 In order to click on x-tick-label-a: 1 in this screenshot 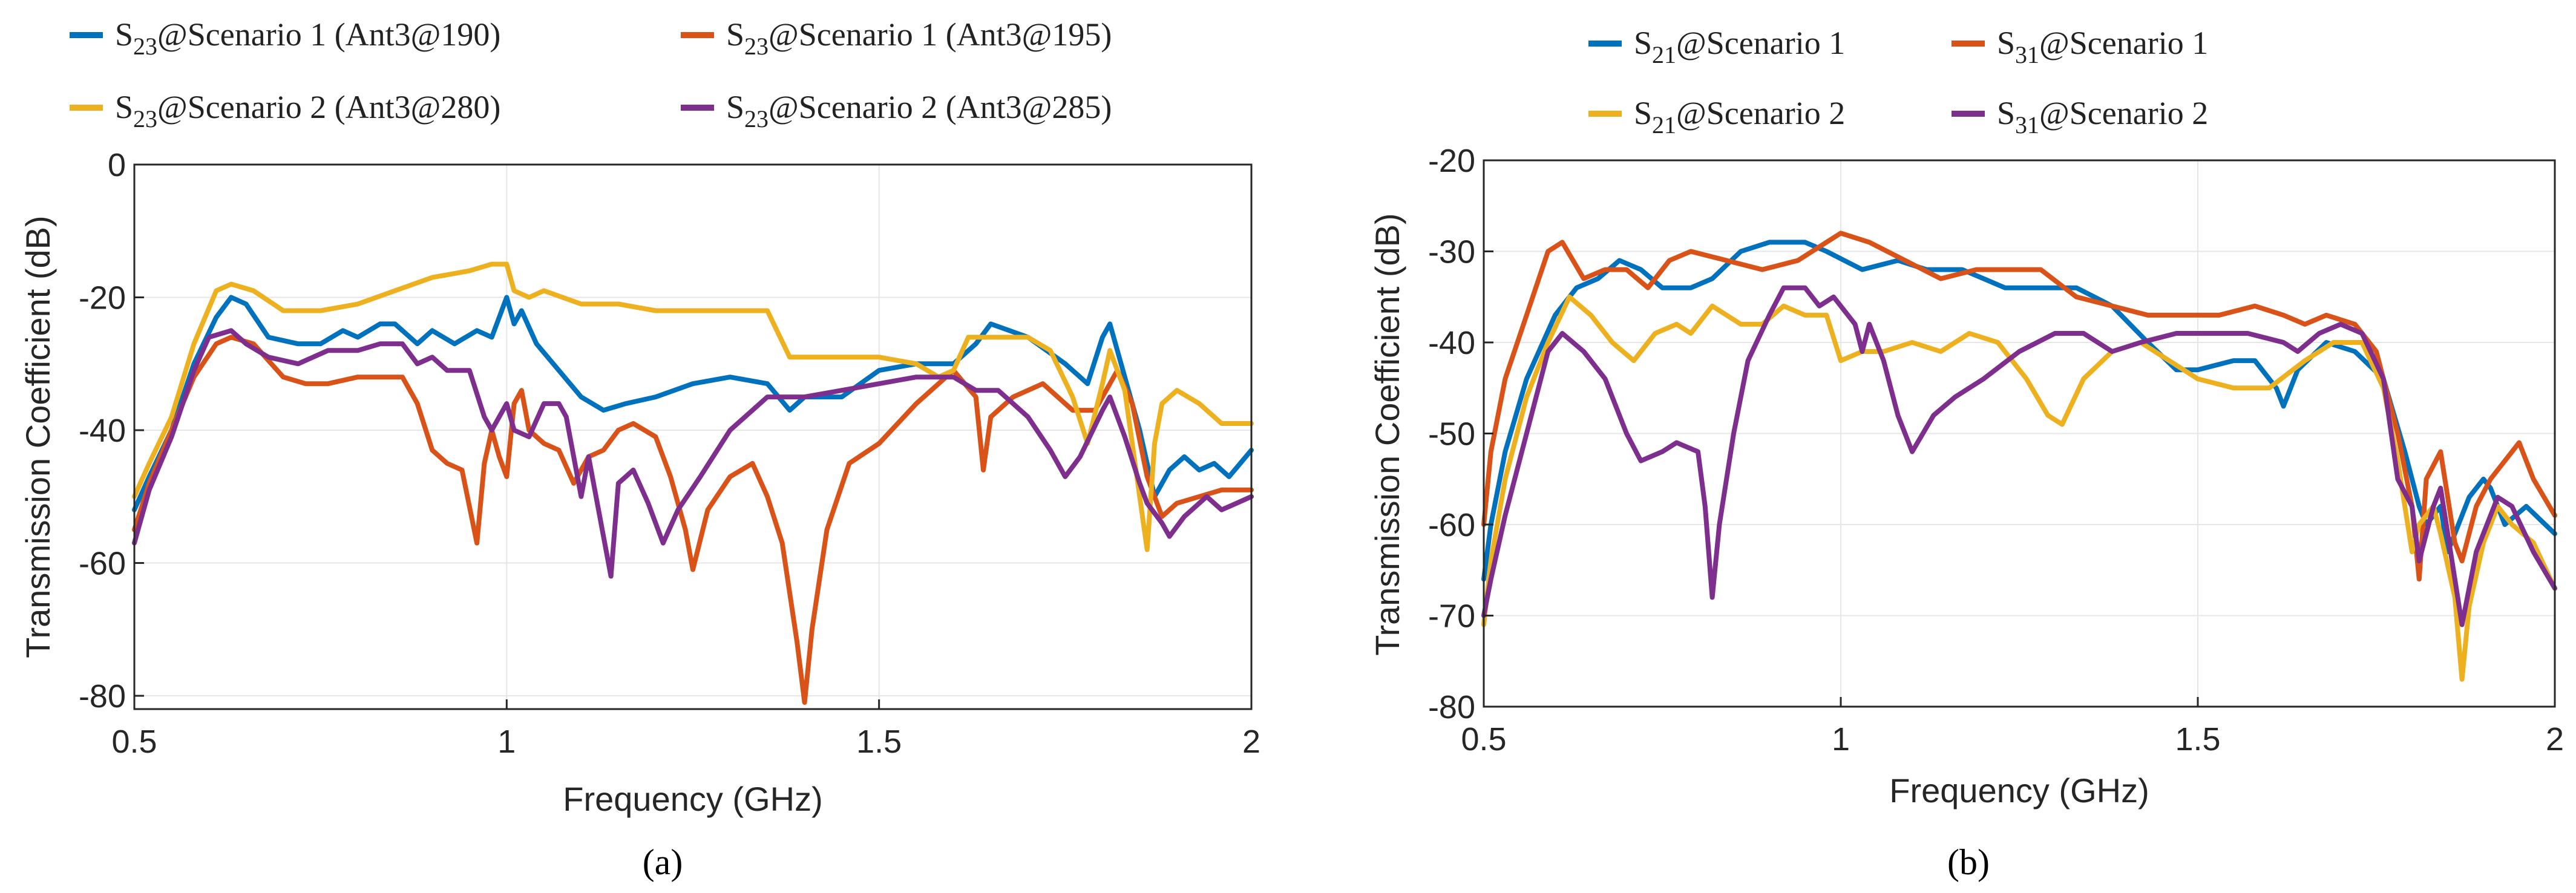, I will do `click(506, 742)`.